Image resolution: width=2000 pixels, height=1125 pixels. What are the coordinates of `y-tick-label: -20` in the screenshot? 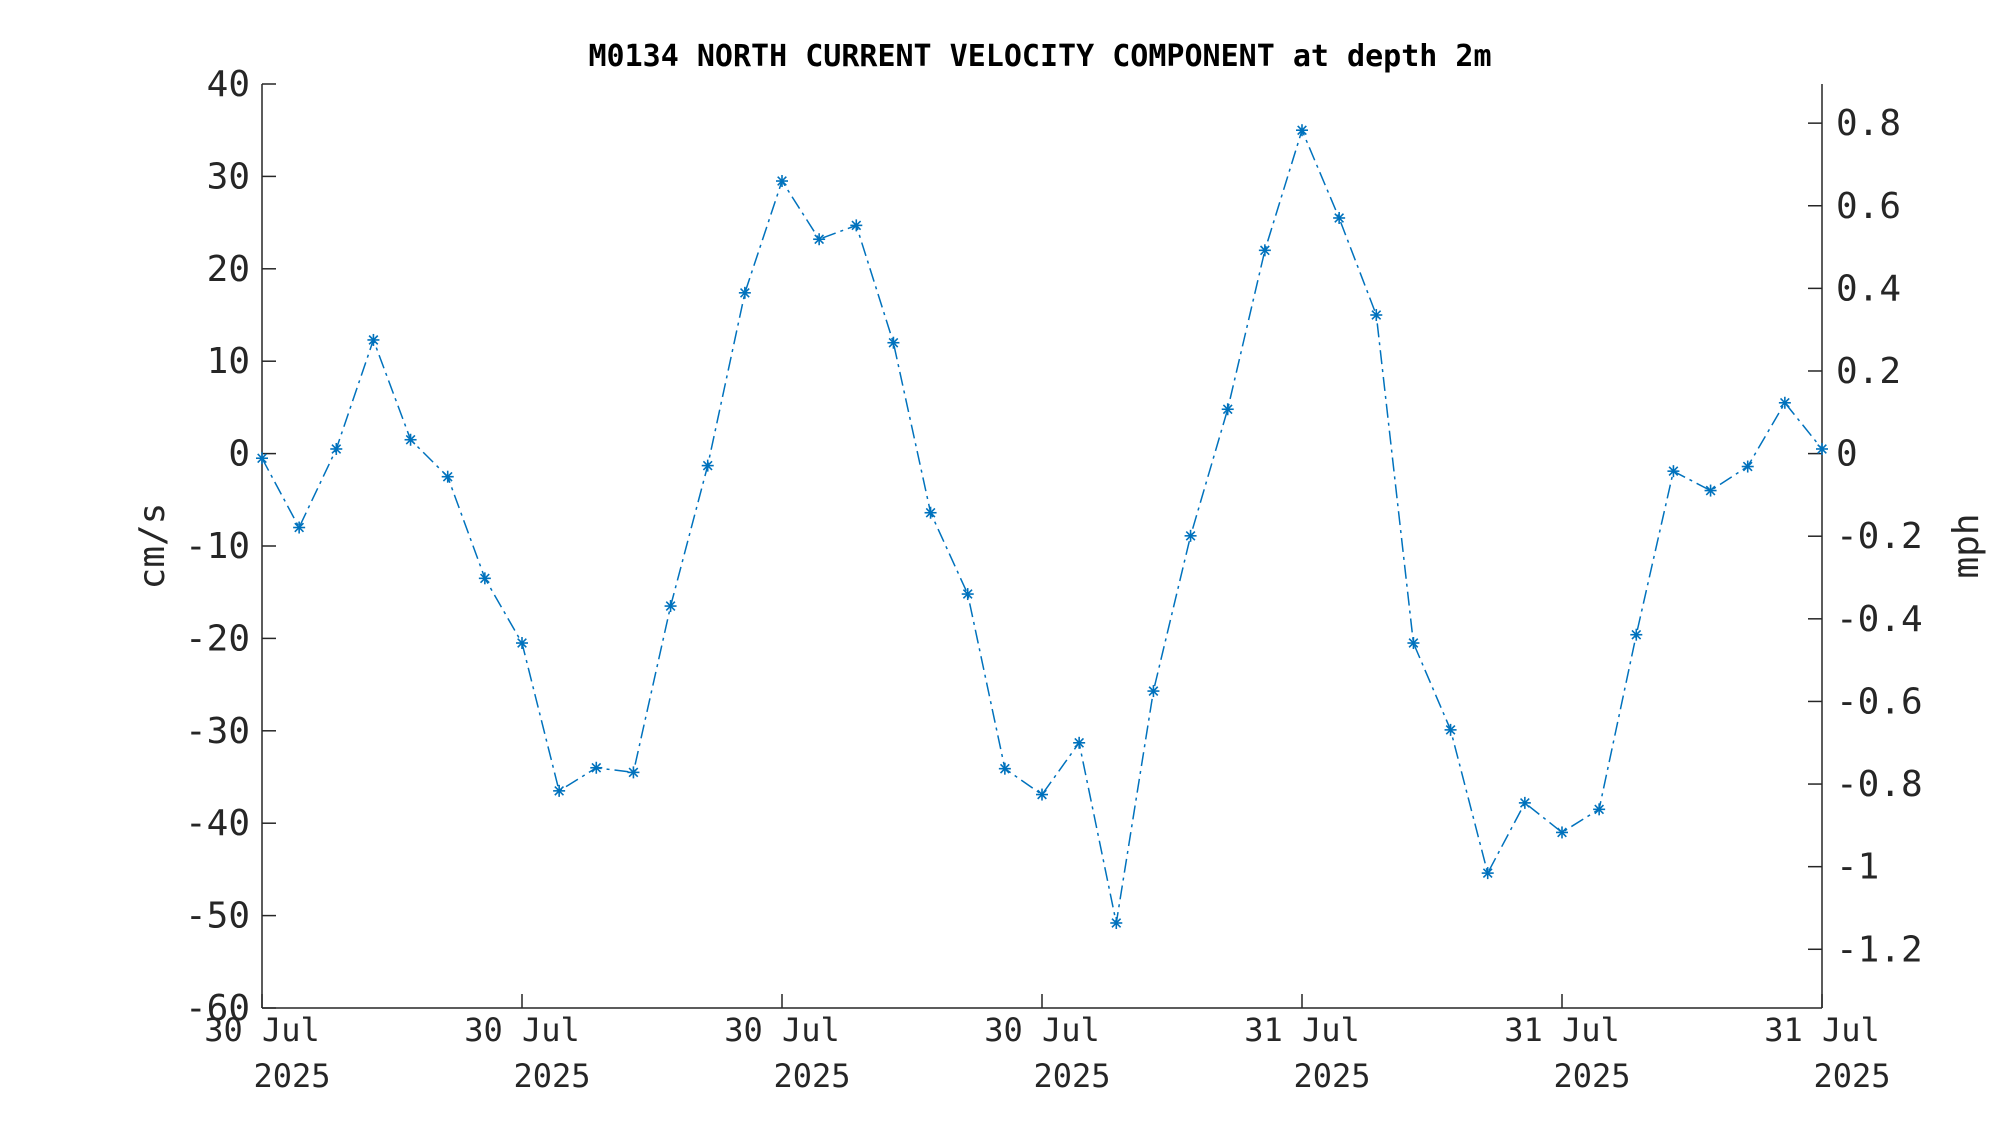 It's located at (217, 638).